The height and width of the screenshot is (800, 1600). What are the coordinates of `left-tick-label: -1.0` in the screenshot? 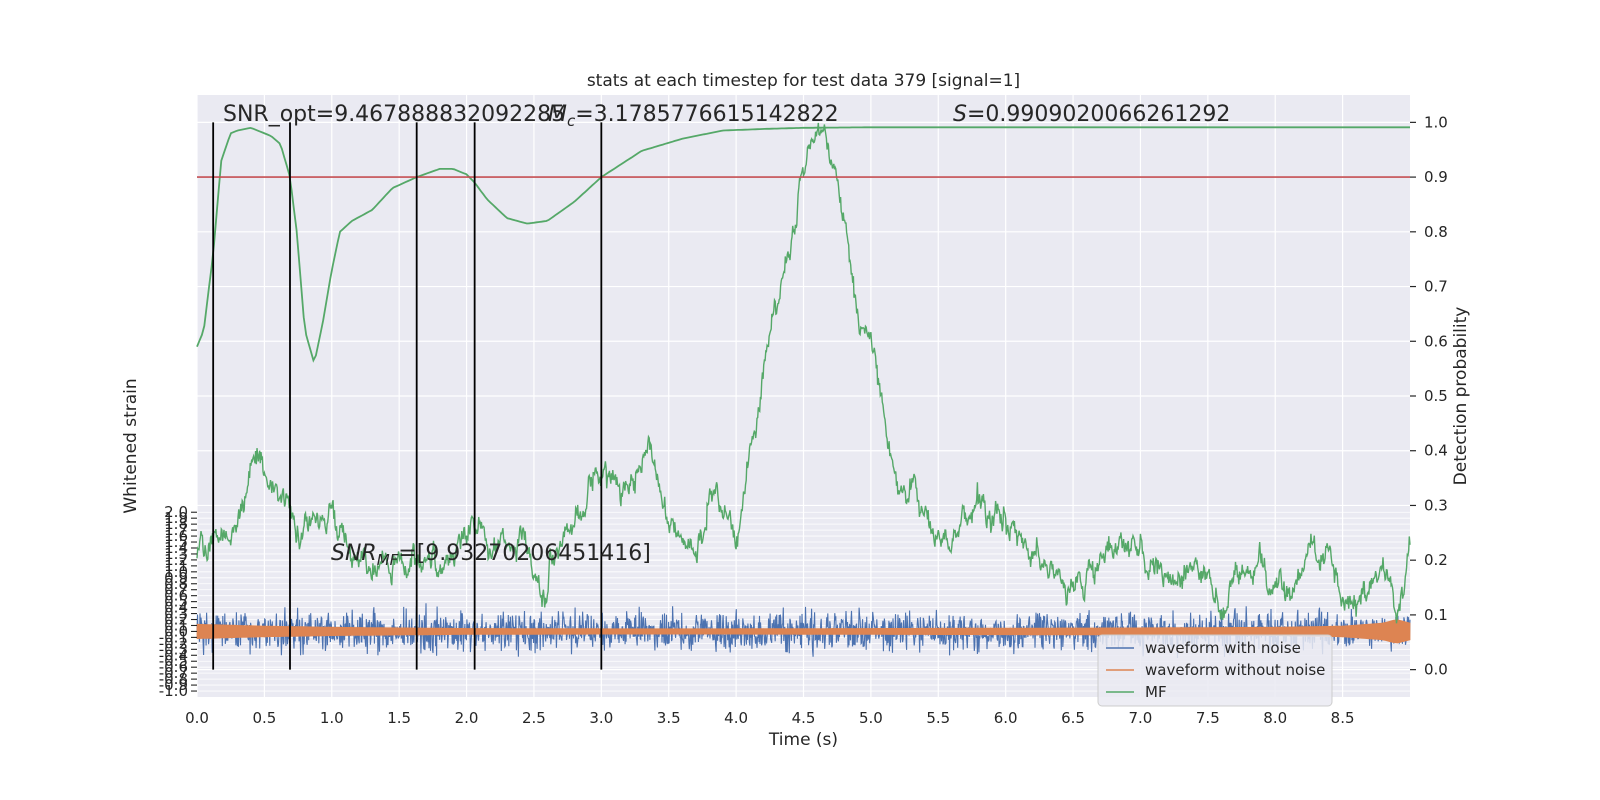 It's located at (173, 691).